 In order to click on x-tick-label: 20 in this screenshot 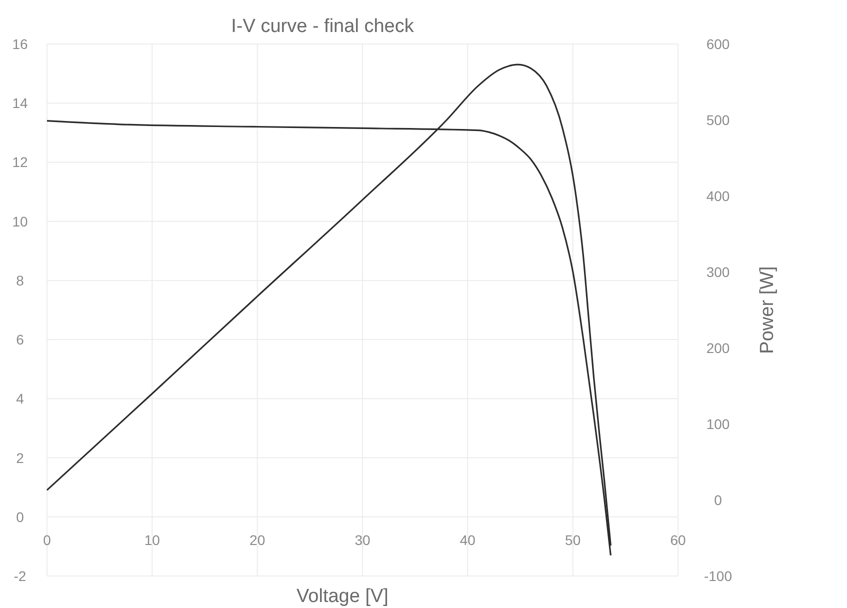, I will do `click(258, 540)`.